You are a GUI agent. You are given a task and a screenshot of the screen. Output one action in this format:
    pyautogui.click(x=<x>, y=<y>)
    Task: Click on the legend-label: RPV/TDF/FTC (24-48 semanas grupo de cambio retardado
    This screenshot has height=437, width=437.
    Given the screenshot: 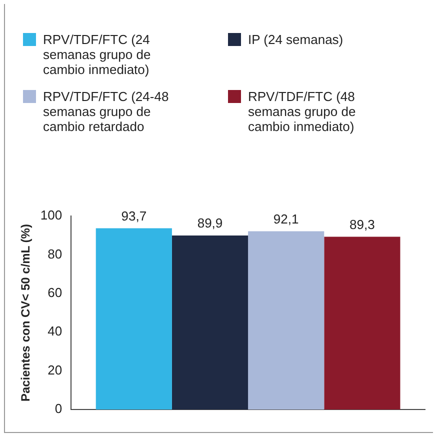 What is the action you would take?
    pyautogui.click(x=106, y=111)
    